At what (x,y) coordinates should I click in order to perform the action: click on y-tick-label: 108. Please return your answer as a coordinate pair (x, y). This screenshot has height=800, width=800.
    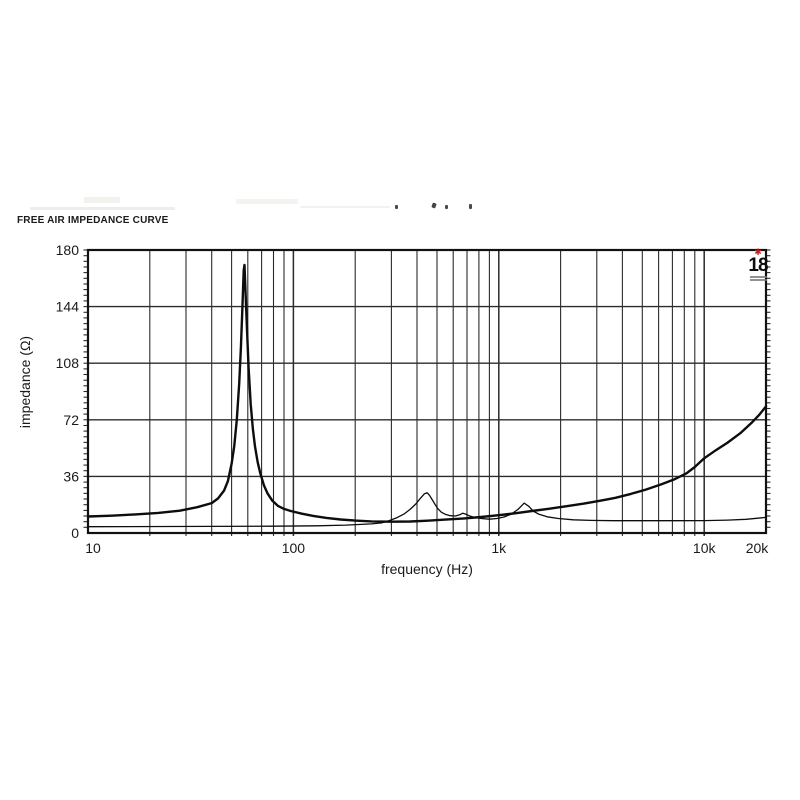
    Looking at the image, I should click on (68, 363).